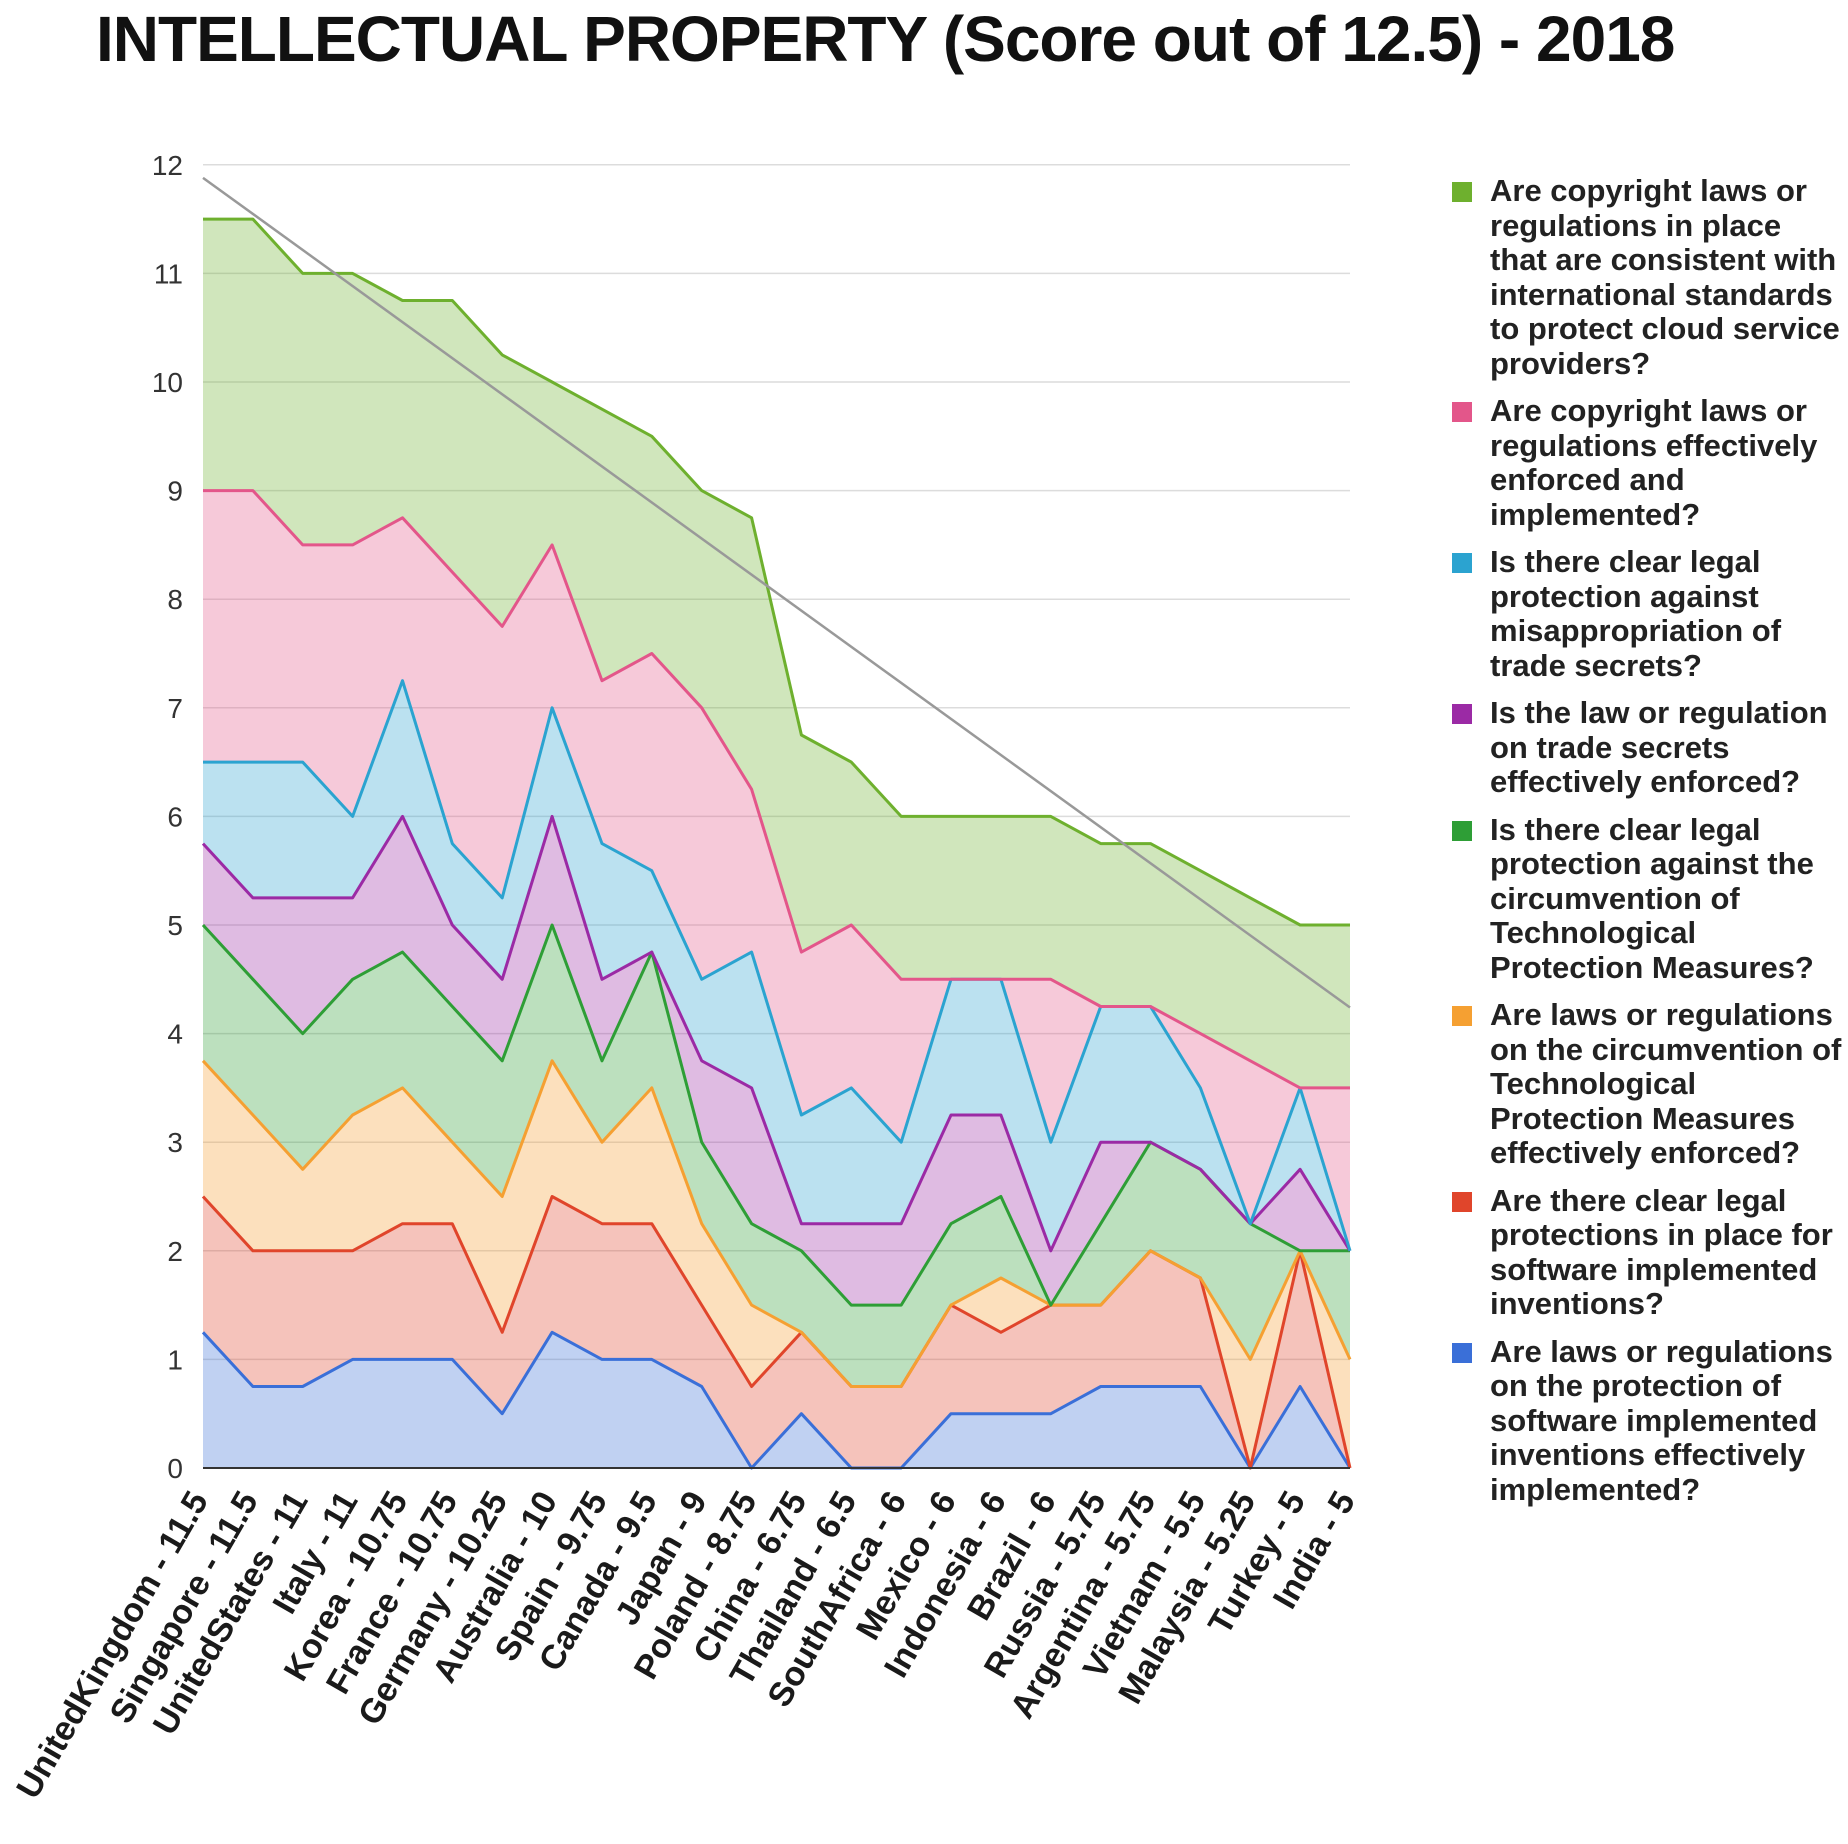 The image size is (1848, 1844). I want to click on y-tick-label: 11, so click(168, 273).